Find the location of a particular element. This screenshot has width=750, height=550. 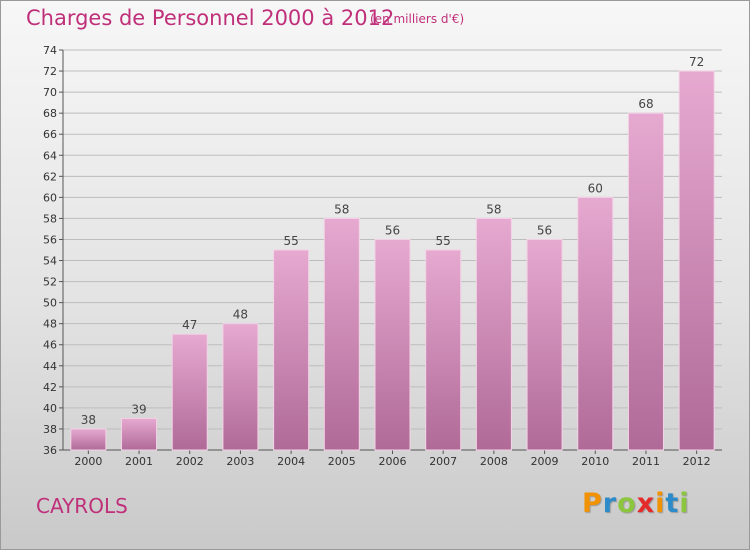

y-tick-label: 66 is located at coordinates (50, 134).